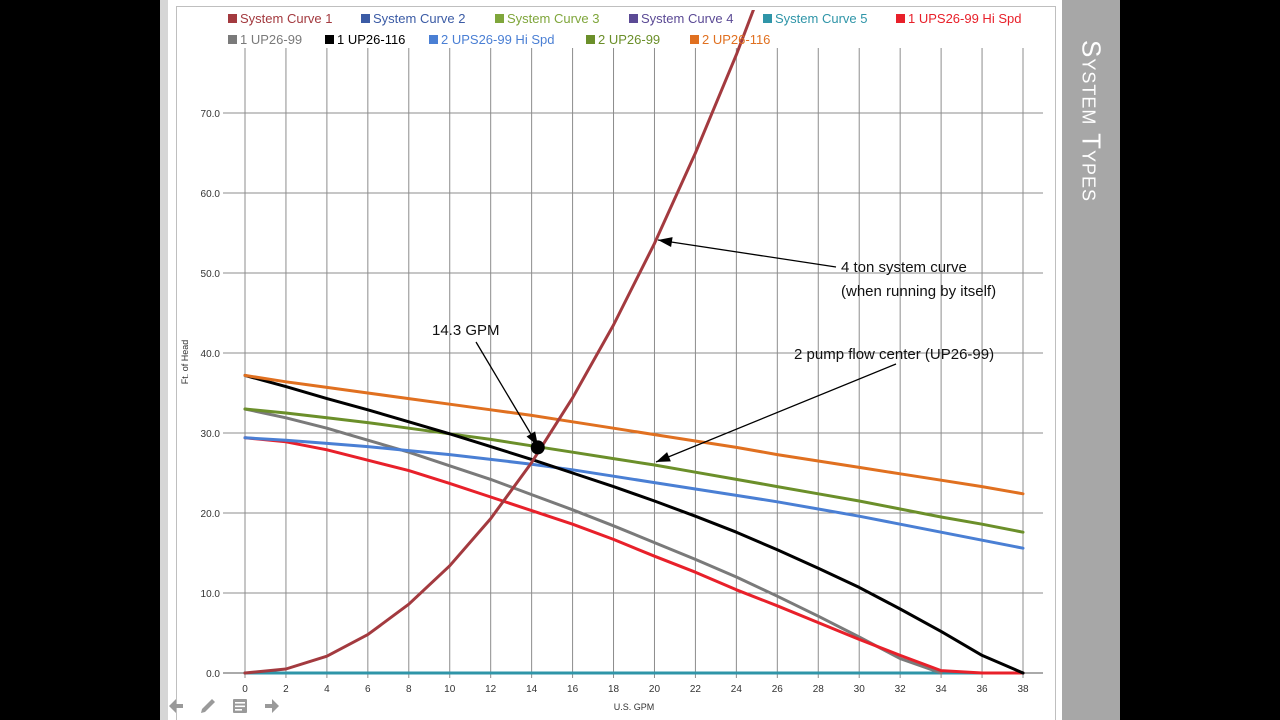  What do you see at coordinates (211, 594) in the screenshot?
I see `y-tick-label: 10.0` at bounding box center [211, 594].